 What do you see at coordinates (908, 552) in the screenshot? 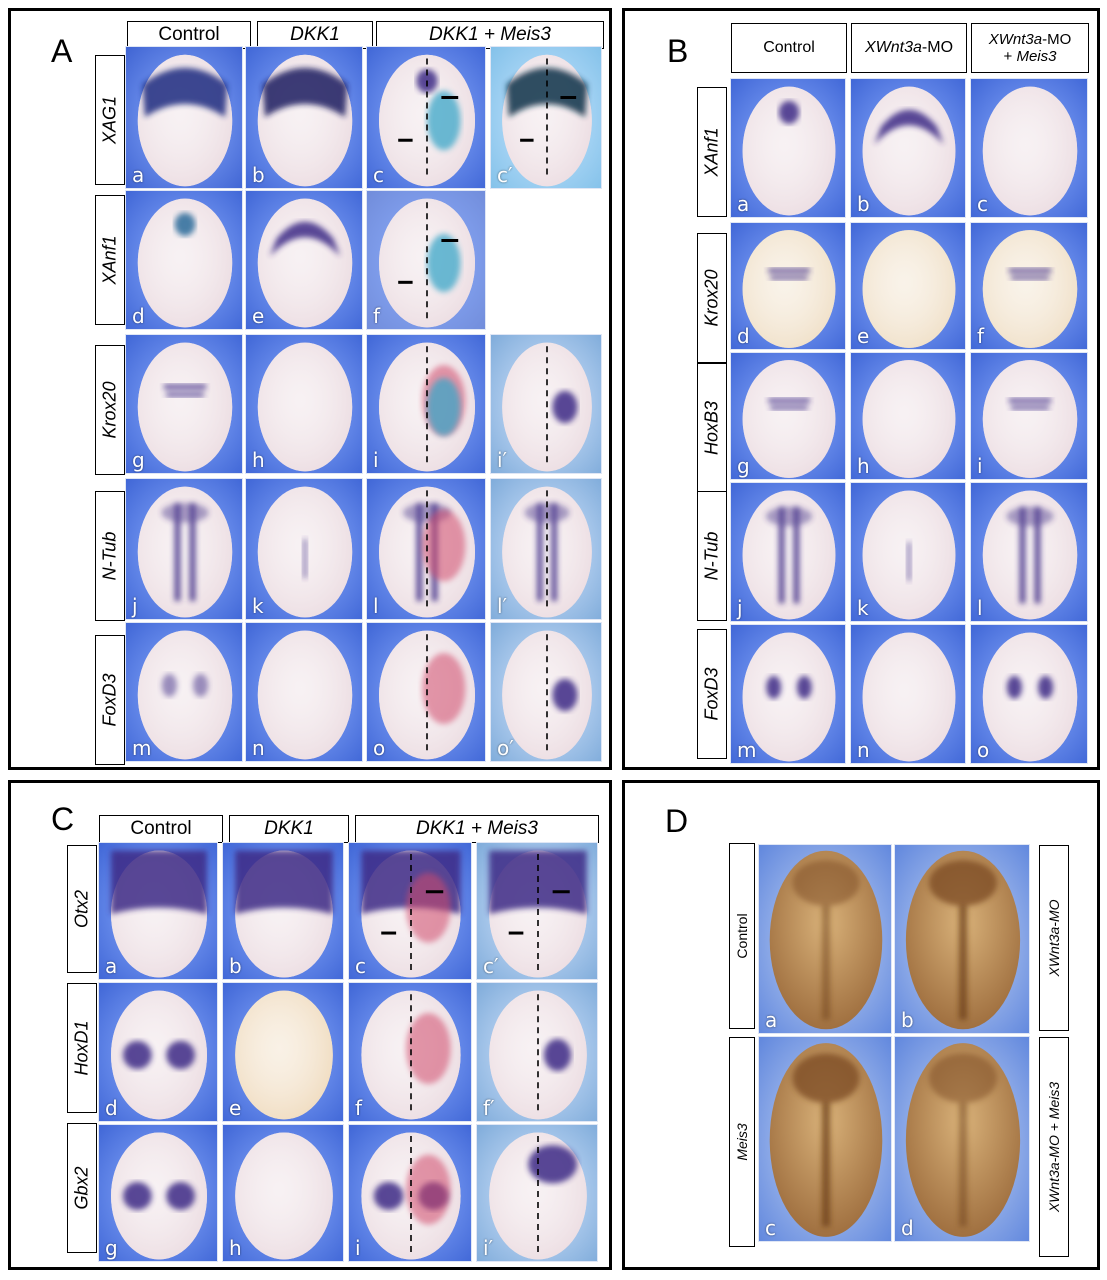
I see `embryo-image: k` at bounding box center [908, 552].